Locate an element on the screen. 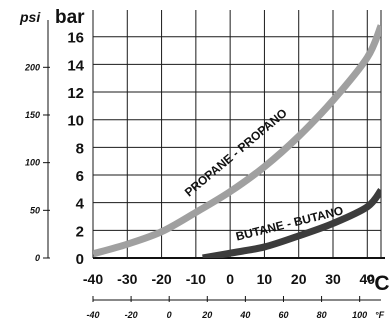  bar-tick-label: 12 is located at coordinates (75, 93).